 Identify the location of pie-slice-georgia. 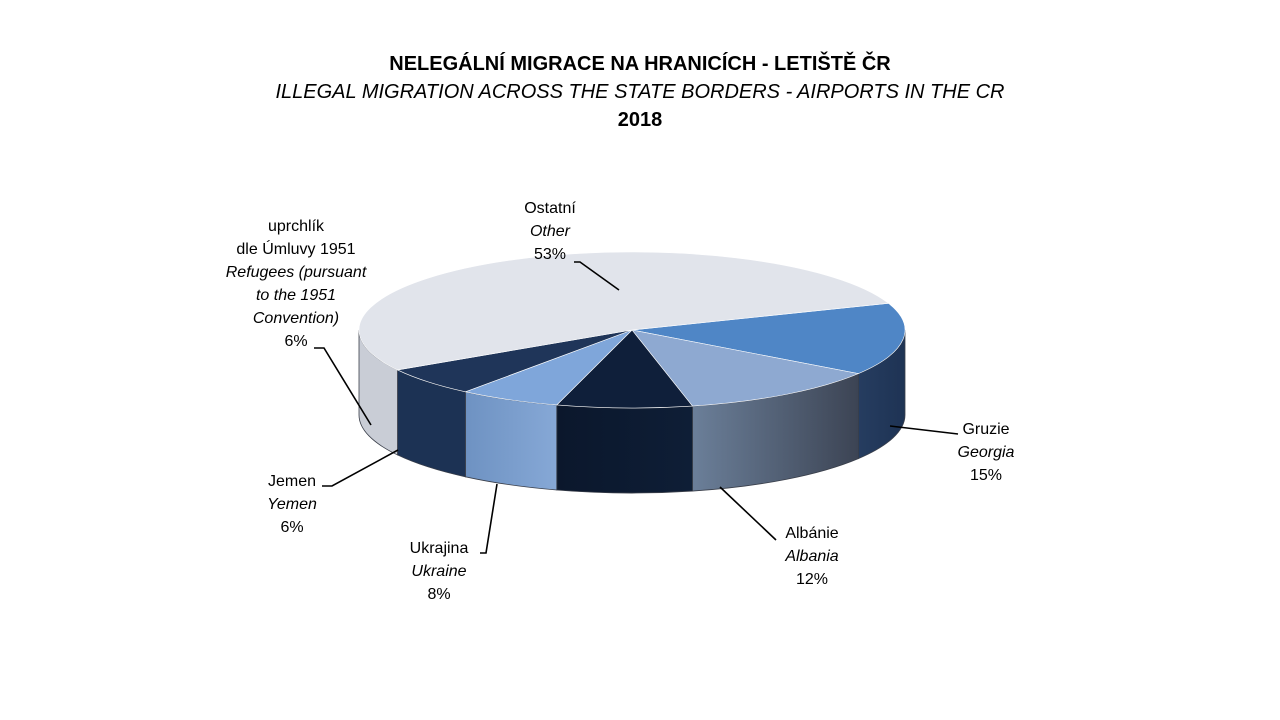
(768, 338).